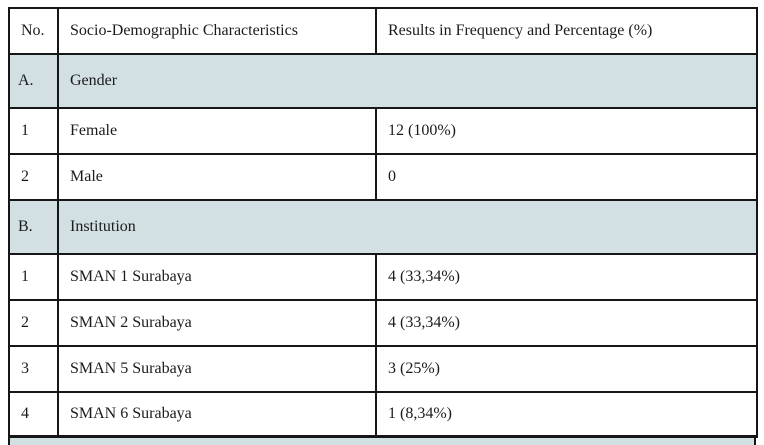  I want to click on row-number: 3, so click(33, 369).